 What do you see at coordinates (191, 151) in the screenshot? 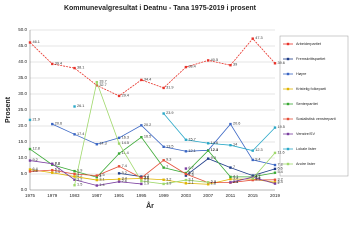
I see `value-label: 12.1` at bounding box center [191, 151].